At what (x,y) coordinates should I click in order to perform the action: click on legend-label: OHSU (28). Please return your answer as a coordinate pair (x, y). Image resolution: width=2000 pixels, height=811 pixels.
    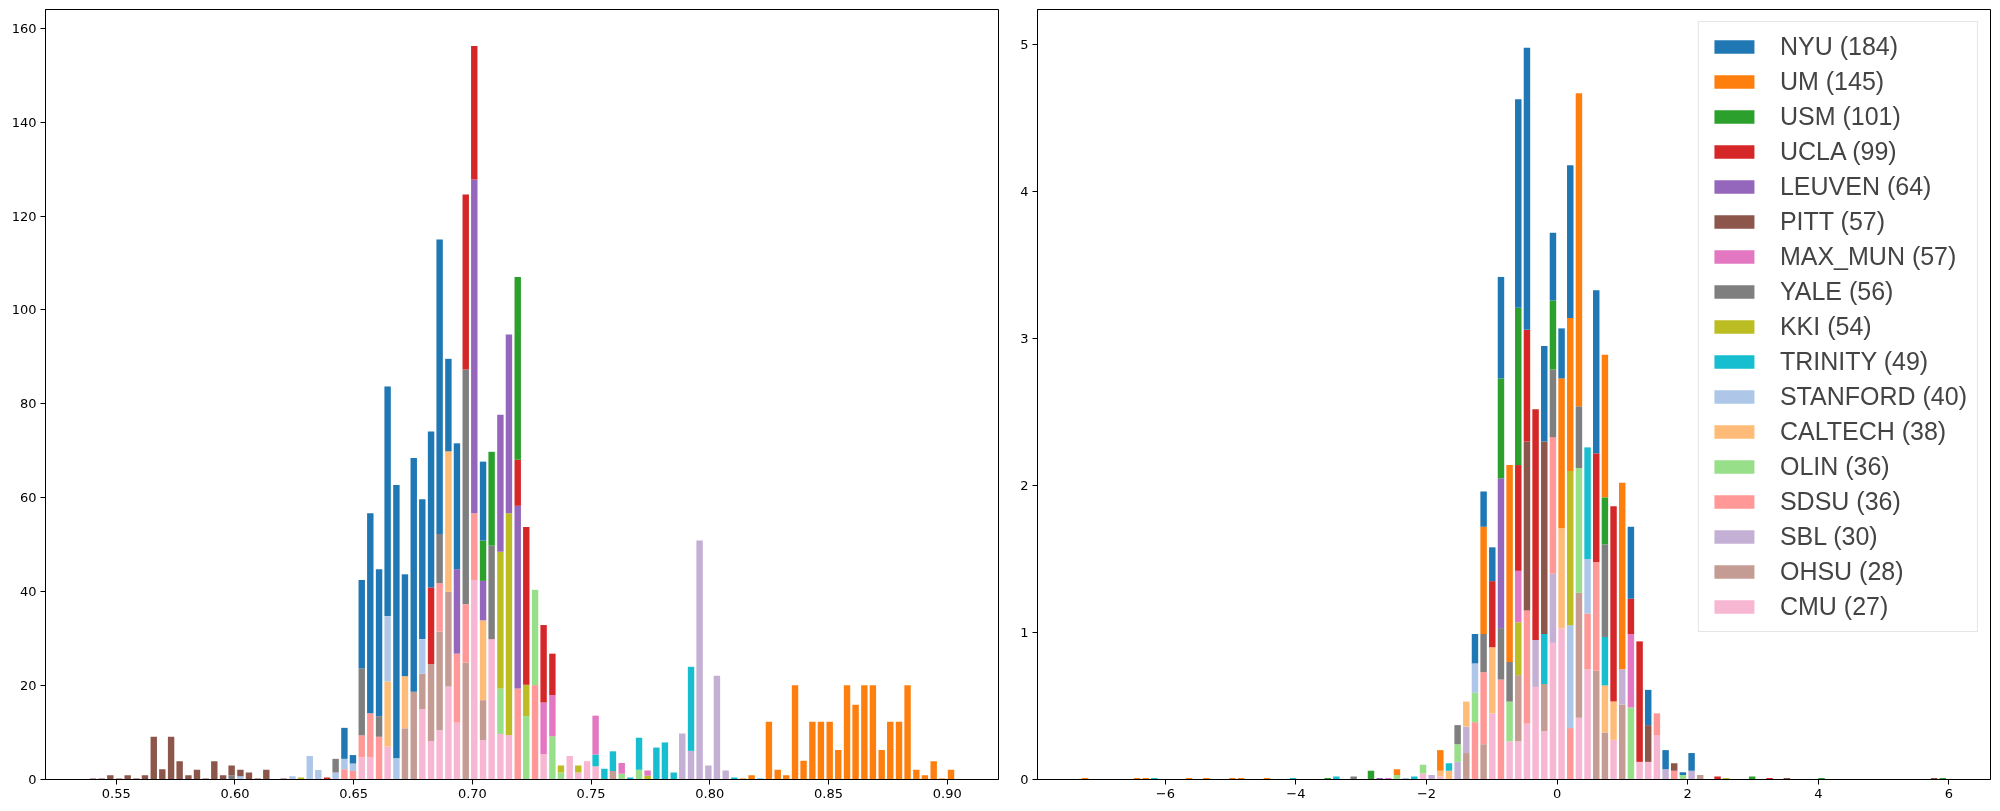
    Looking at the image, I should click on (1841, 571).